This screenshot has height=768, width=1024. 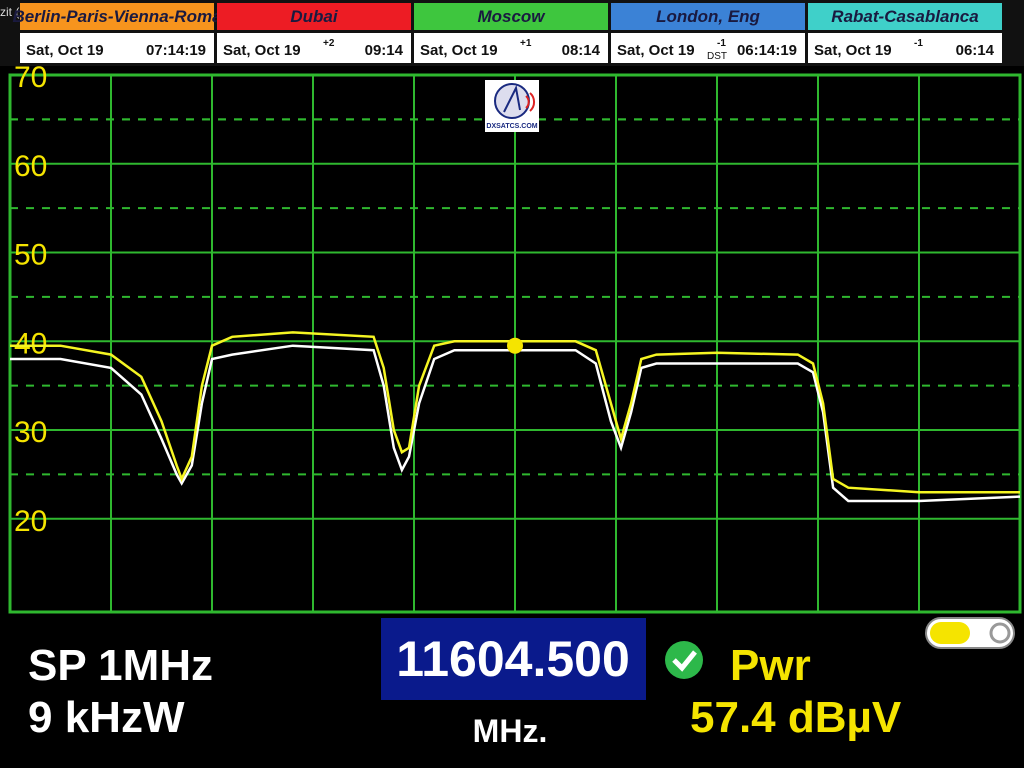 I want to click on frequency: 11604.500, so click(x=513, y=659).